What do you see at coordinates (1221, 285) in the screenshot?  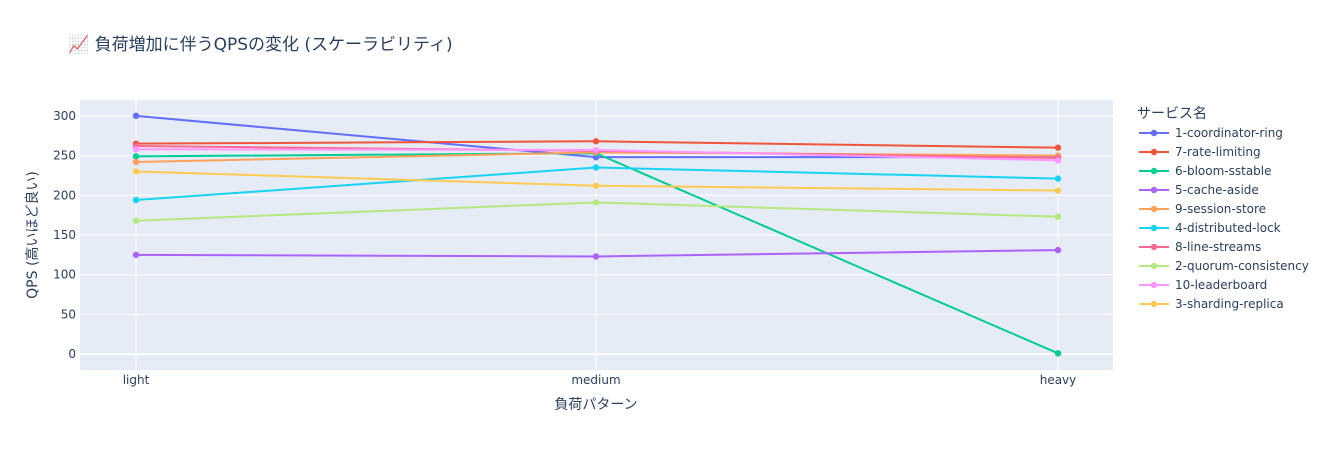 I see `legend-label: 10-leaderboard` at bounding box center [1221, 285].